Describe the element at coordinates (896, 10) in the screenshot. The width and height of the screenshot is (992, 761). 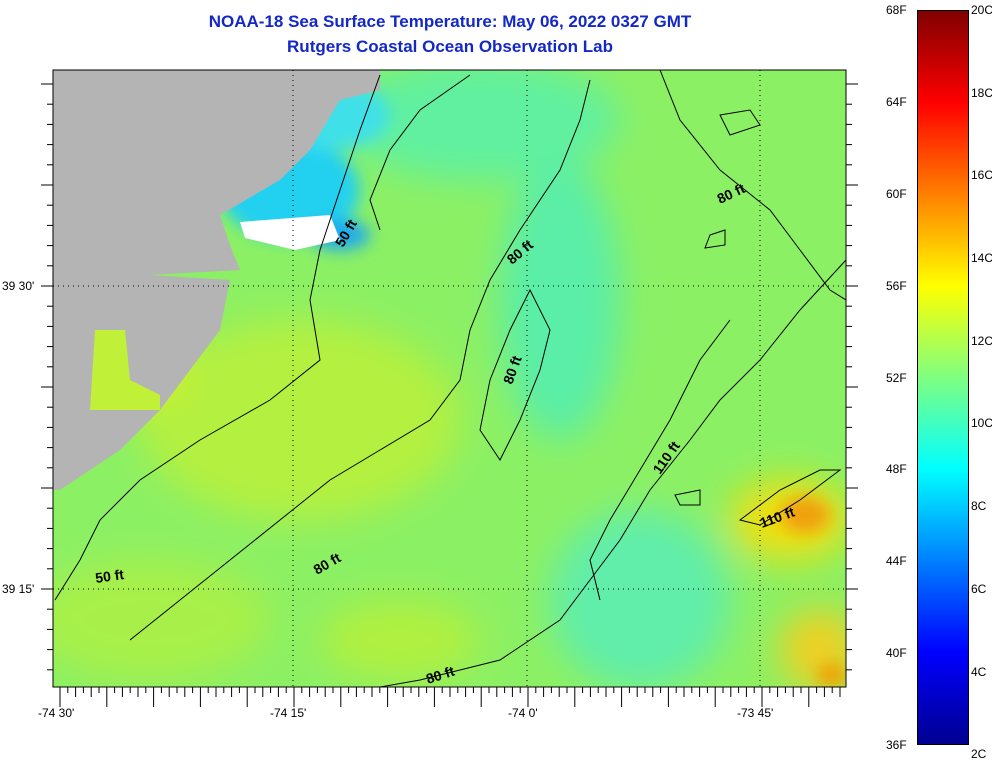
I see `colorbar-f-label: 68F` at that location.